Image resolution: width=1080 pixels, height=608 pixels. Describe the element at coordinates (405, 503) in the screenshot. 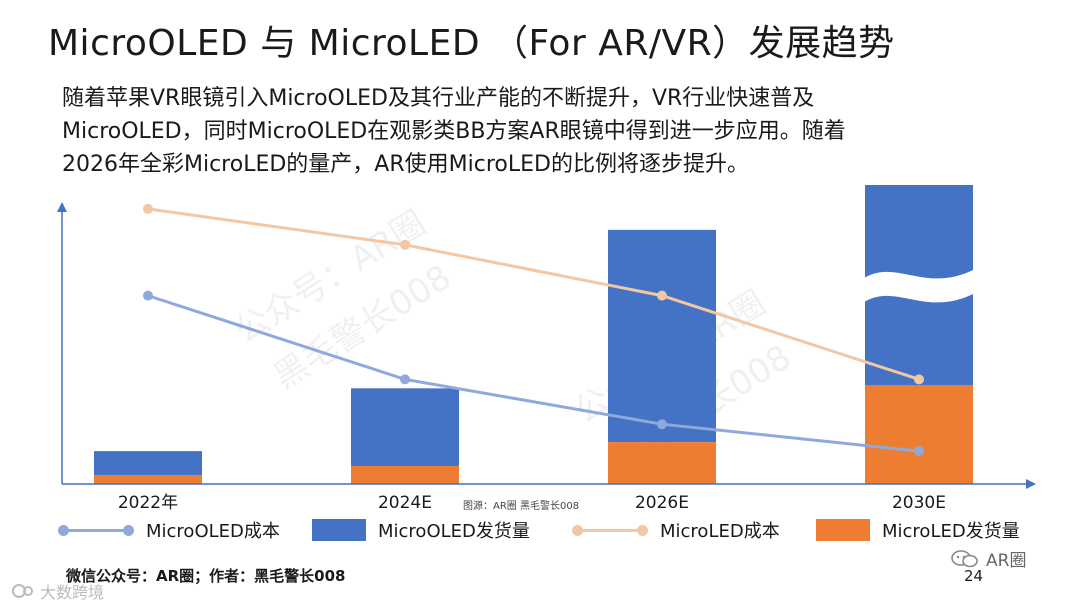

I see `x-tick-label: 2024E` at that location.